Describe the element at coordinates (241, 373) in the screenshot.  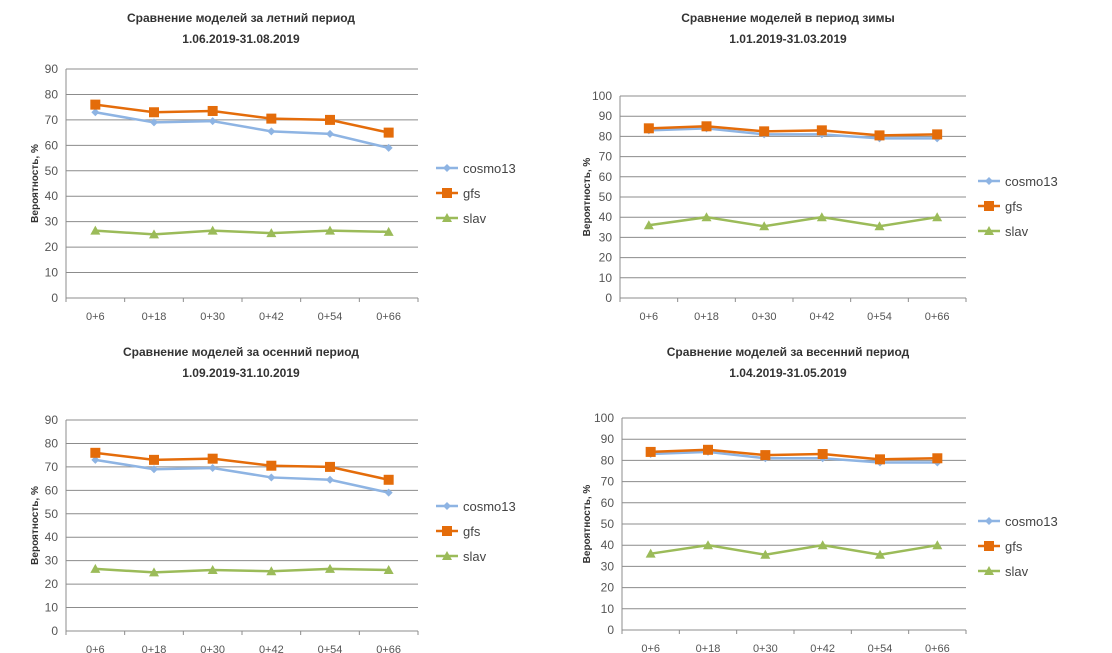
I see `chart-subtitle: 1.09.2019-31.10.2019` at that location.